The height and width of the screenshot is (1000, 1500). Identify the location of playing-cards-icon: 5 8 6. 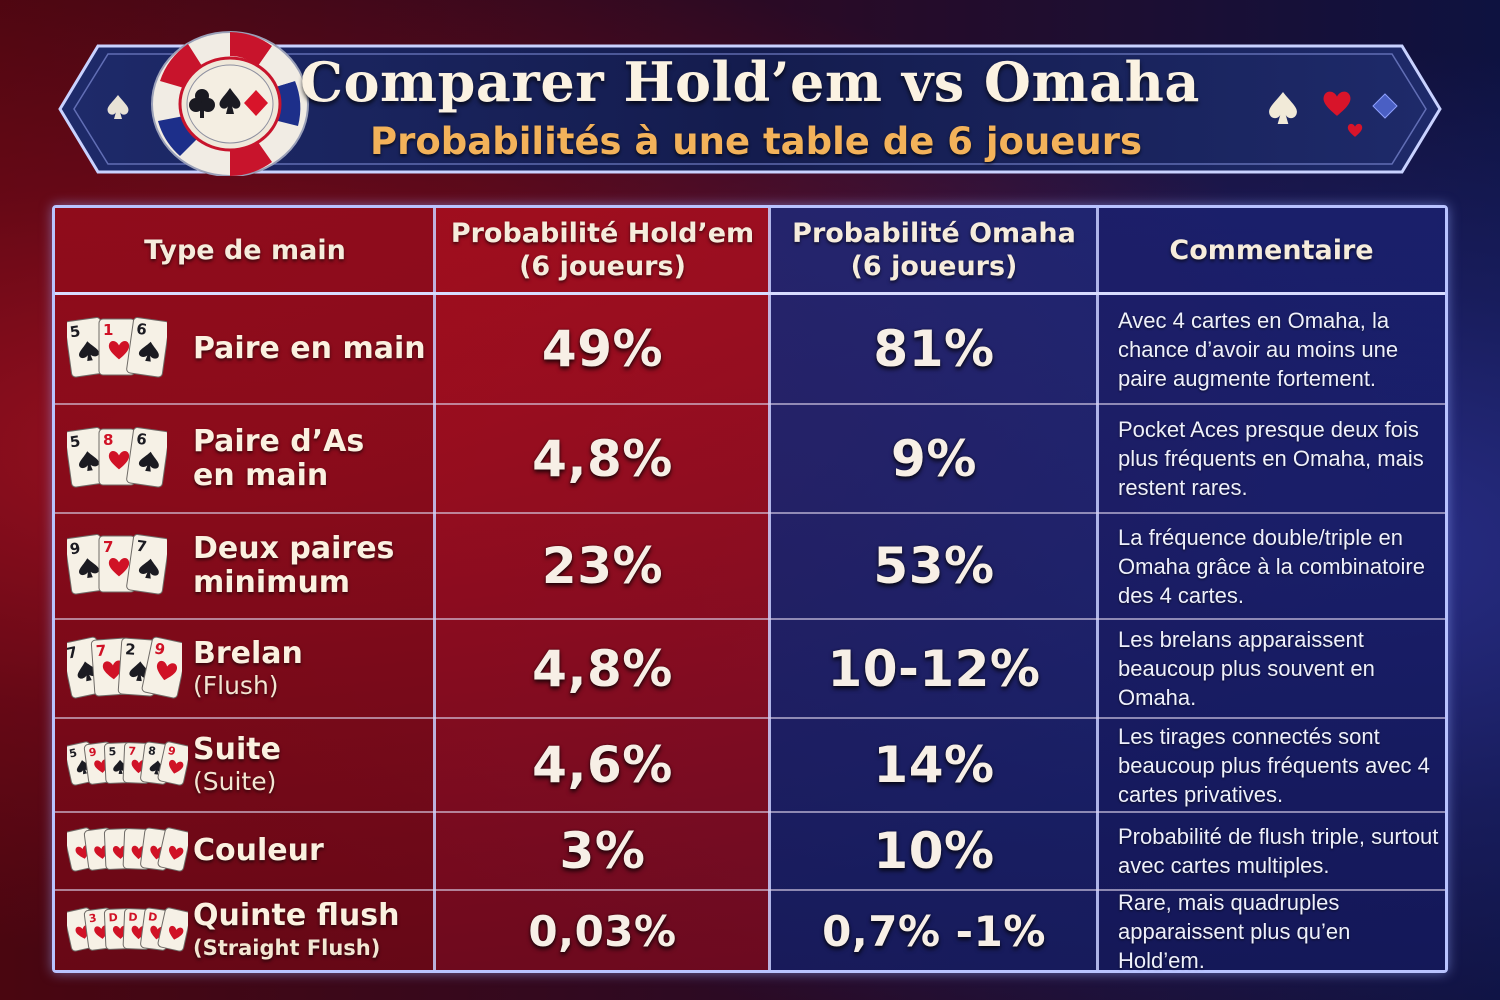
(117, 459).